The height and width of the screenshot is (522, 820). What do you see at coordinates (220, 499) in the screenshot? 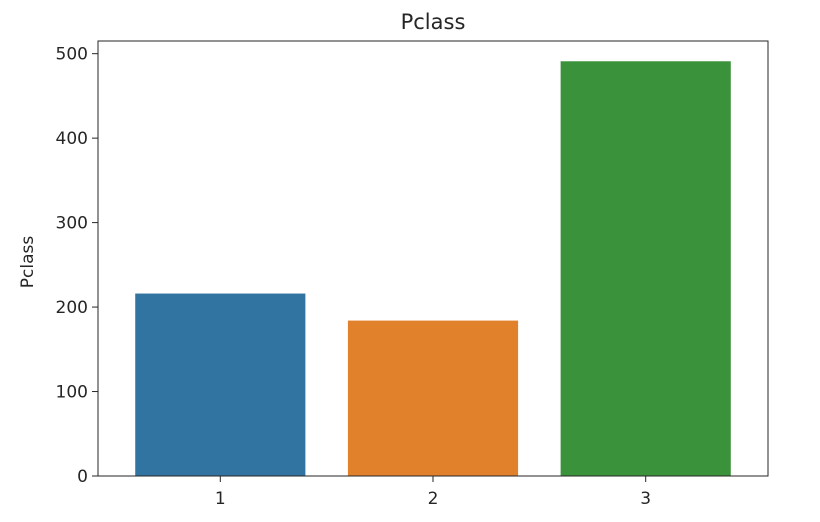
I see `x-tick-label: 1` at bounding box center [220, 499].